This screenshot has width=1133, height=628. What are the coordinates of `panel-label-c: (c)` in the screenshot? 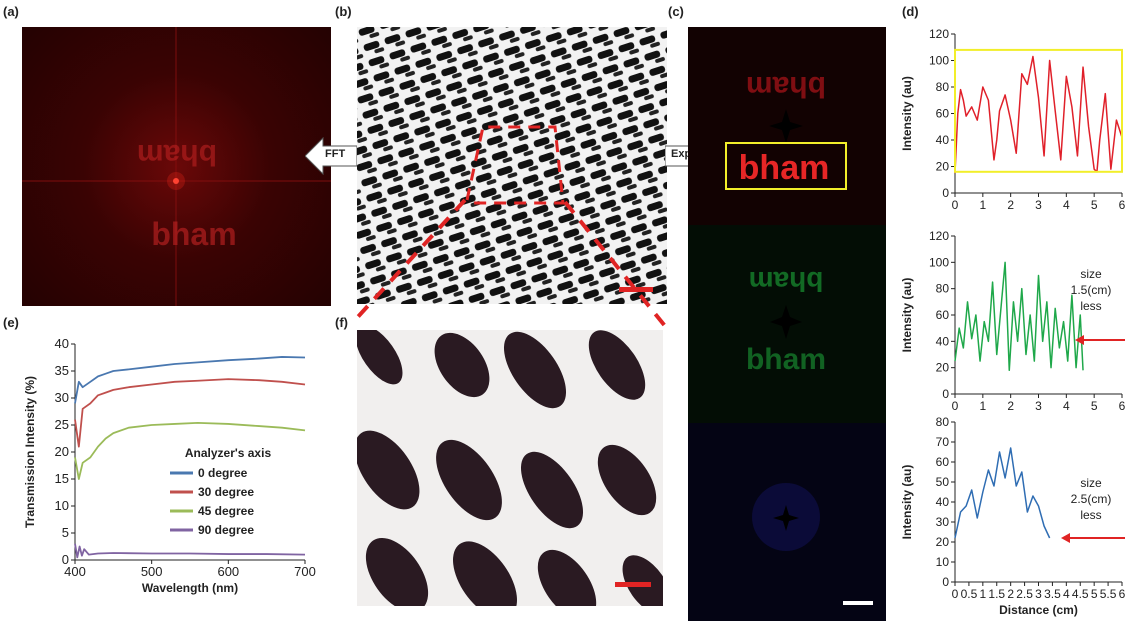 It's located at (676, 11).